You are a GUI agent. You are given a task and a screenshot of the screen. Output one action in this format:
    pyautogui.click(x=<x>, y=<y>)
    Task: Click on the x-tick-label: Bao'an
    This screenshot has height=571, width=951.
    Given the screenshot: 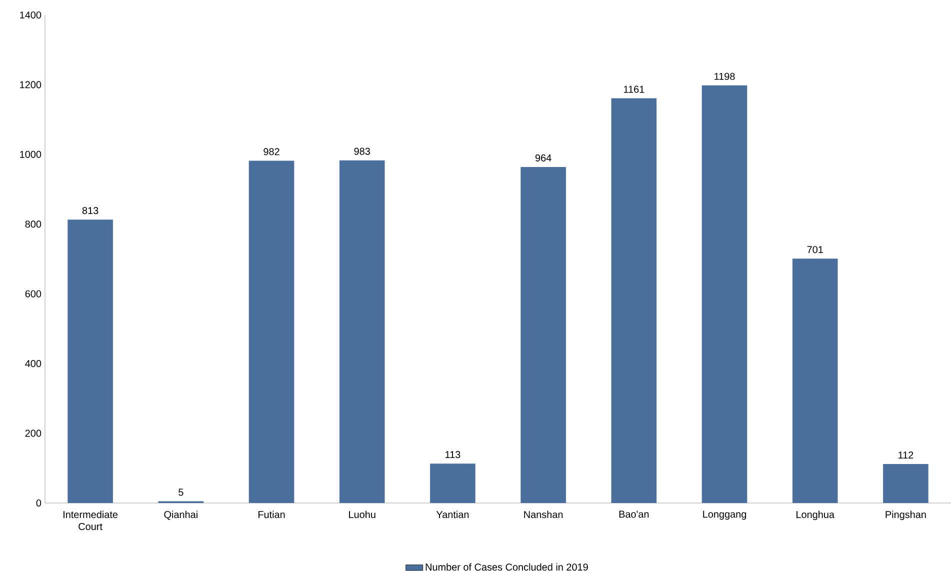 What is the action you would take?
    pyautogui.click(x=634, y=514)
    